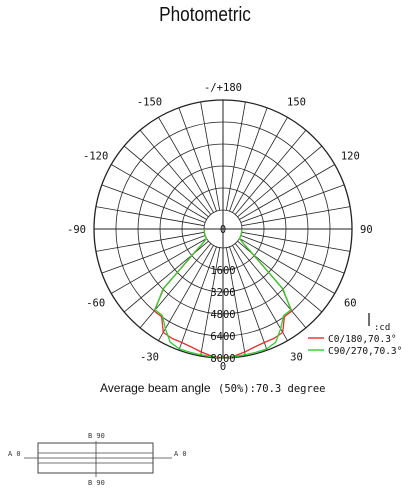 Image resolution: width=410 pixels, height=489 pixels. I want to click on beam-angle-label: Average beam angle, so click(155, 388).